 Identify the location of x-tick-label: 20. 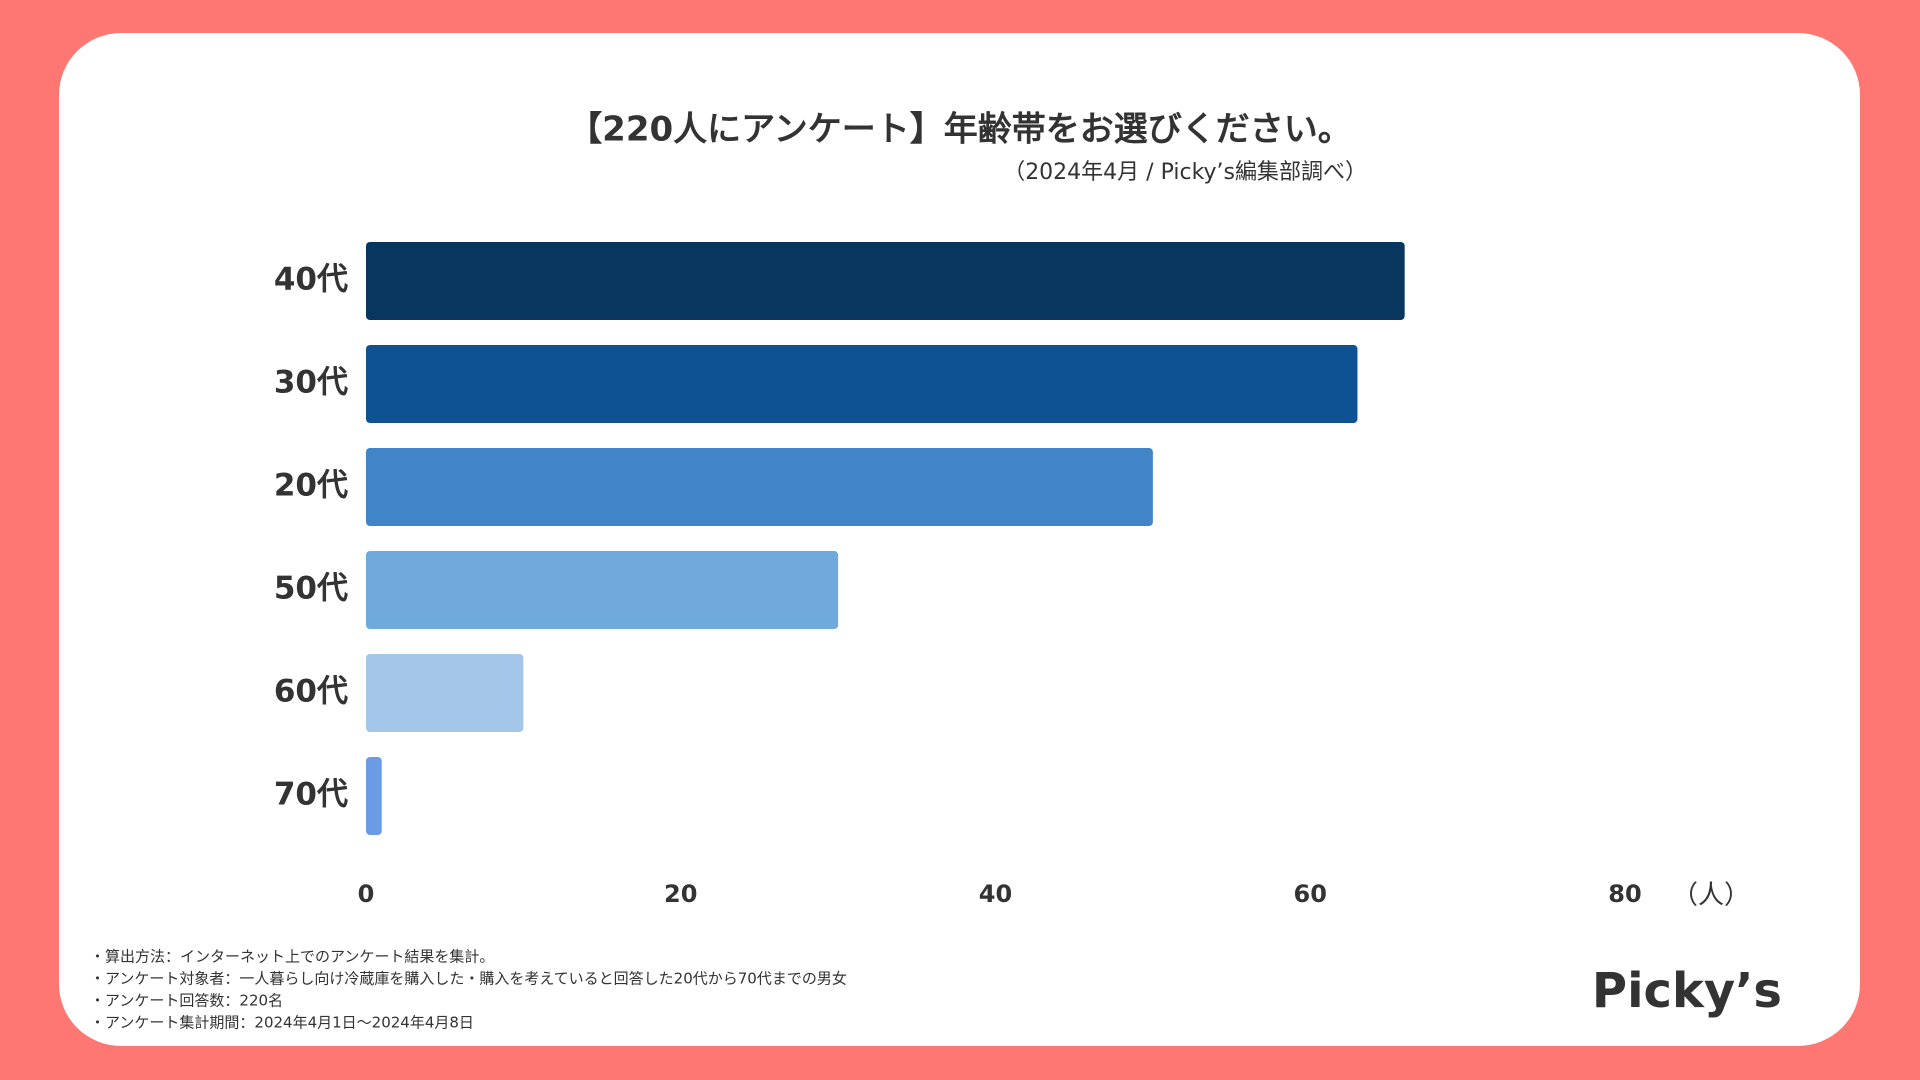
(680, 894).